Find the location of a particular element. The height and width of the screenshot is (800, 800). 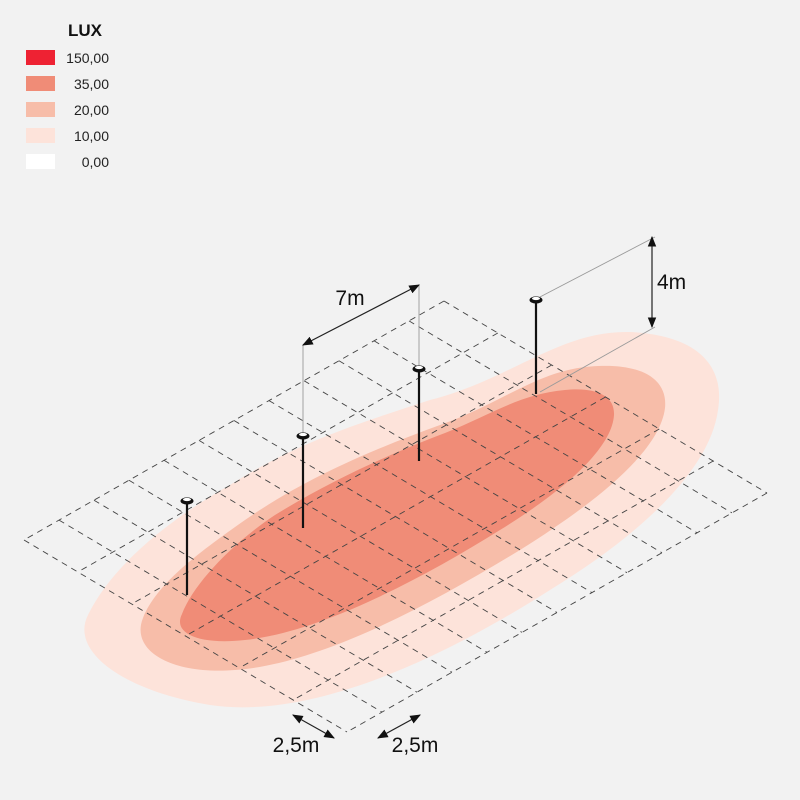

legend: LUX 150,00 35,00 20,00 10,00 0,00 is located at coordinates (67, 95).